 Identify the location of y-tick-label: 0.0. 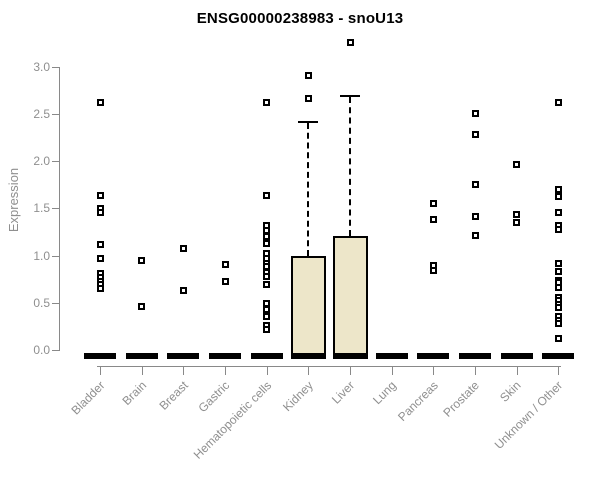
(41, 350).